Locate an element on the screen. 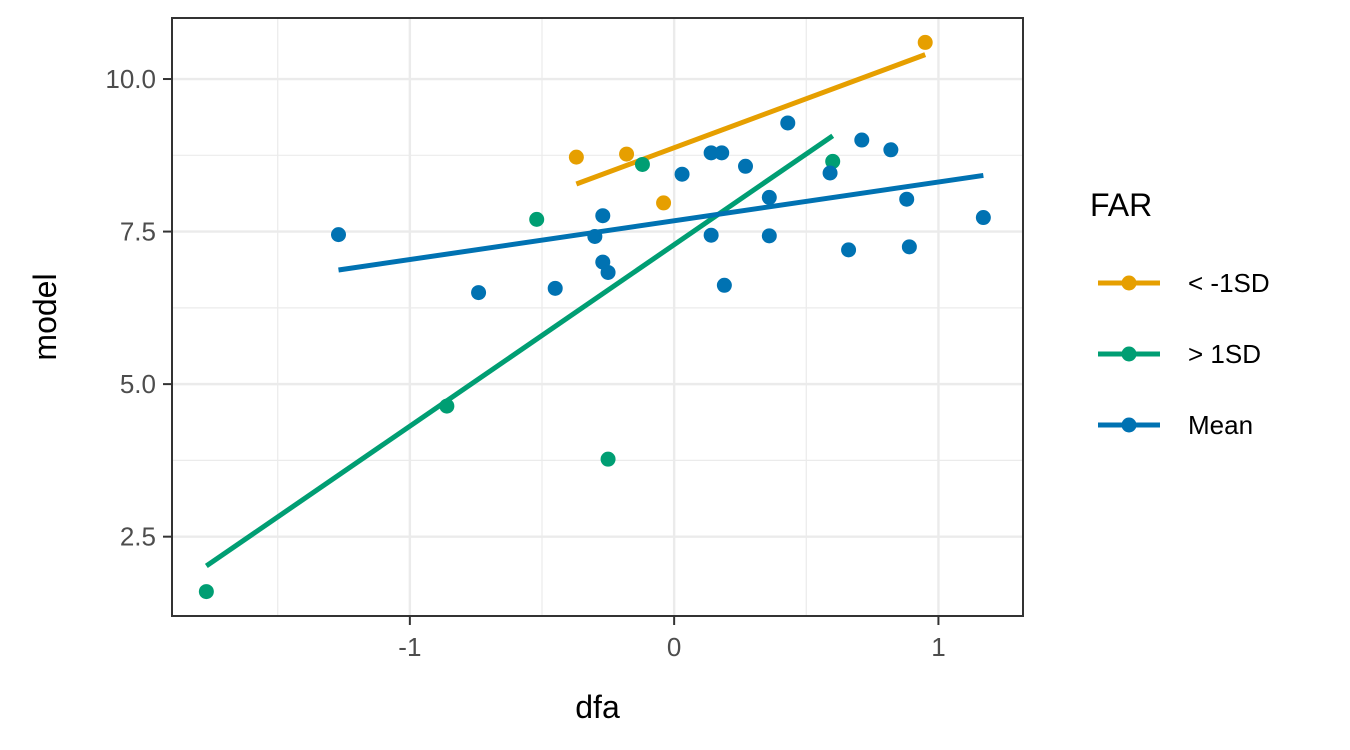 The width and height of the screenshot is (1350, 750). legend-label: Mean is located at coordinates (1220, 425).